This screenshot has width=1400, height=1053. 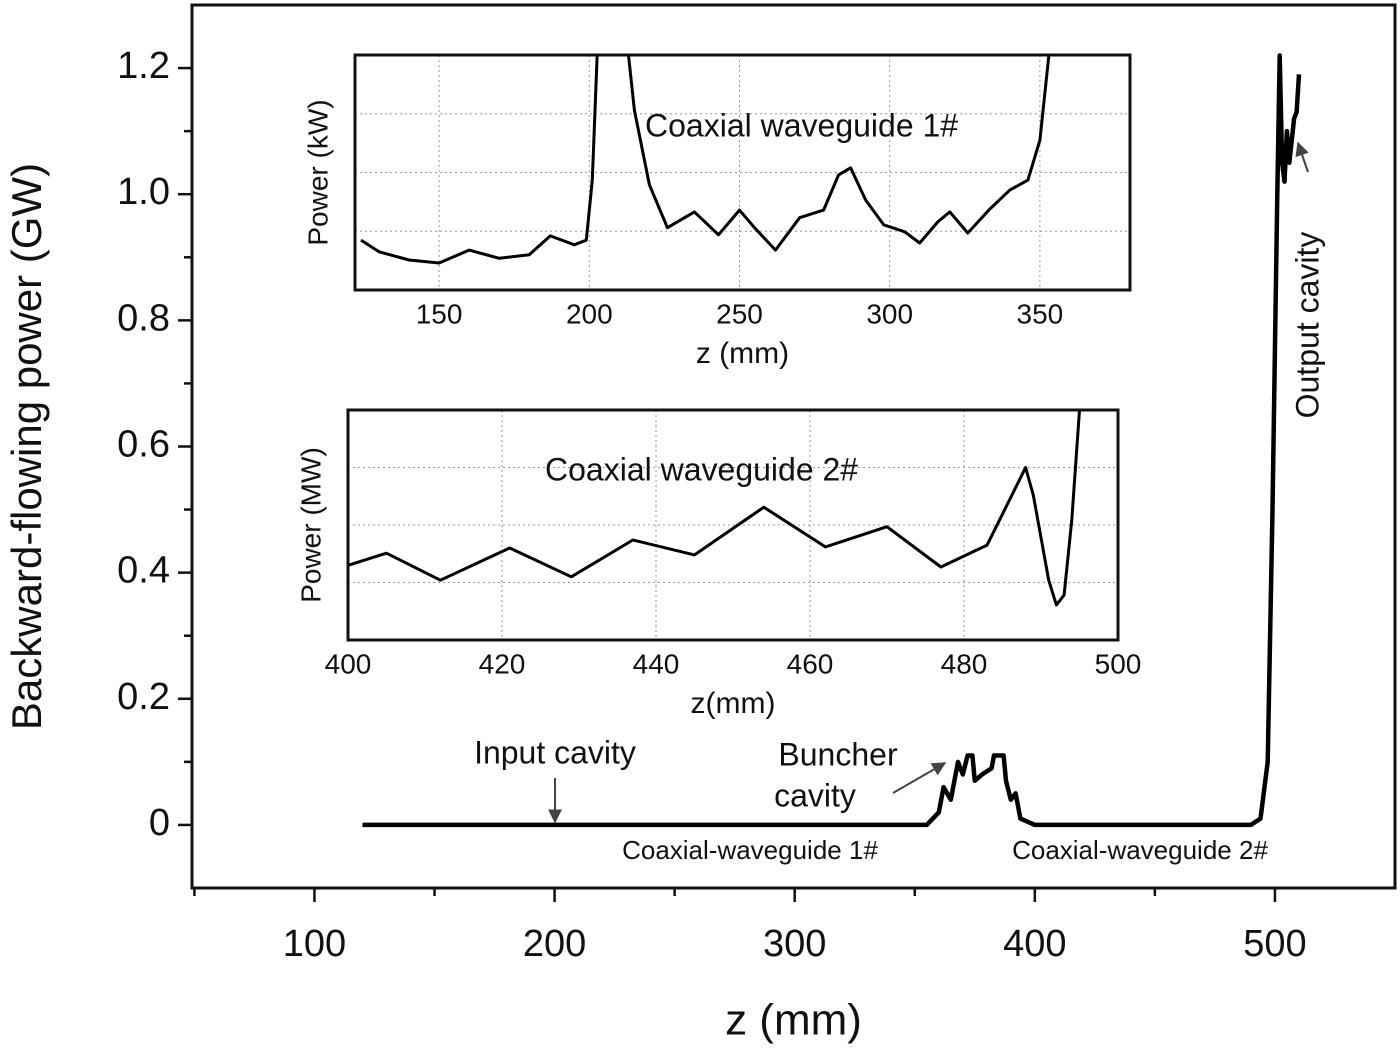 What do you see at coordinates (317, 172) in the screenshot?
I see `y-axis-label: Power (kW)` at bounding box center [317, 172].